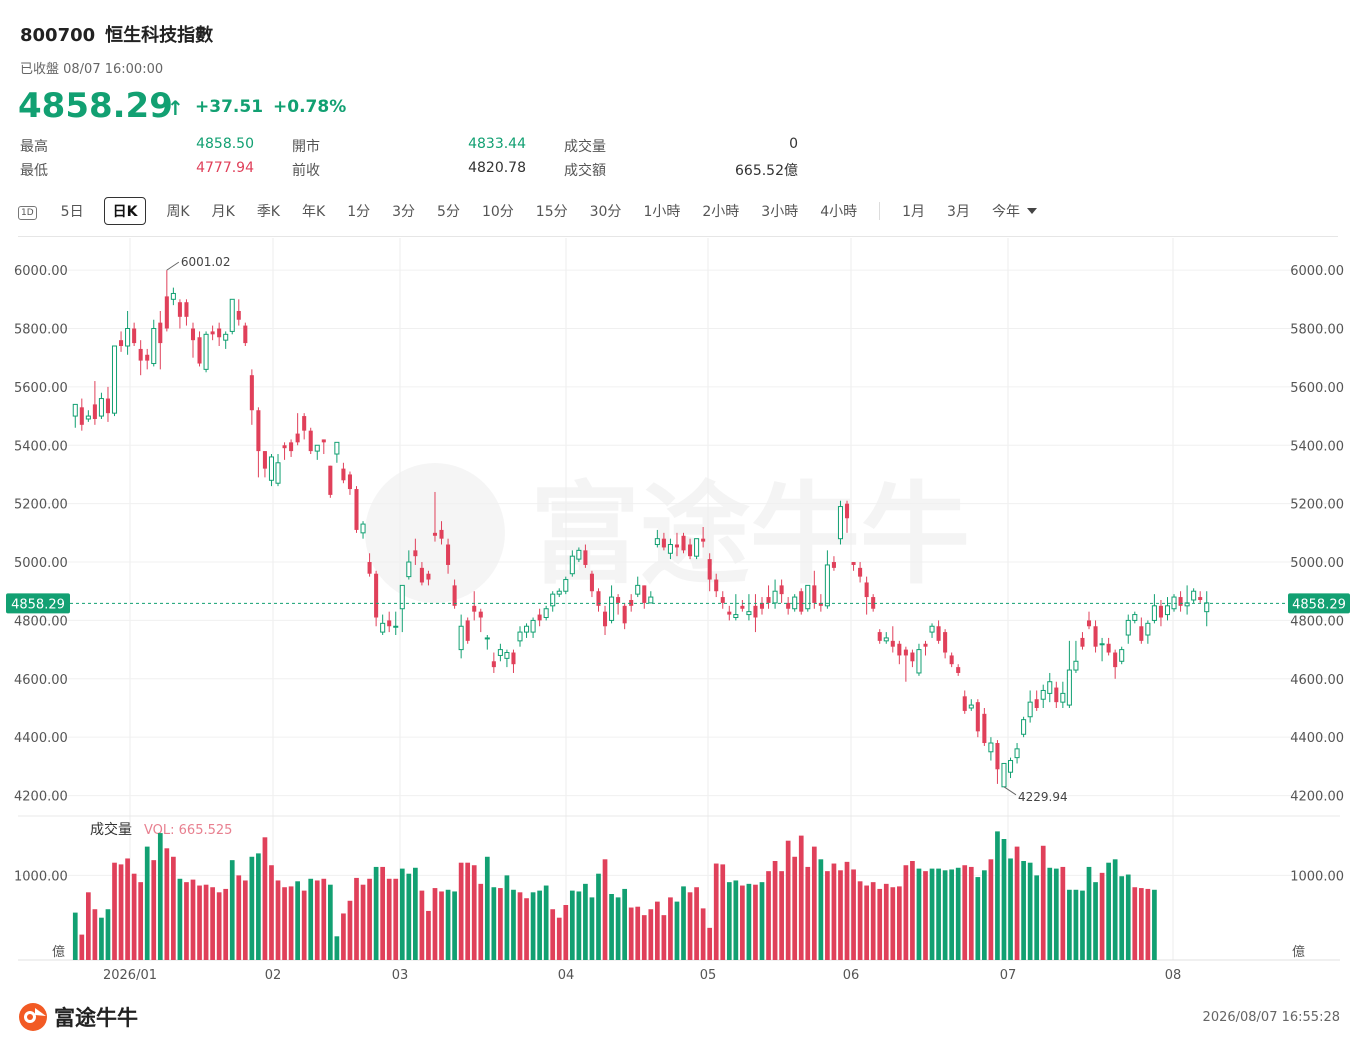  Describe the element at coordinates (1043, 797) in the screenshot. I see `min-price-label: 4229.94` at that location.